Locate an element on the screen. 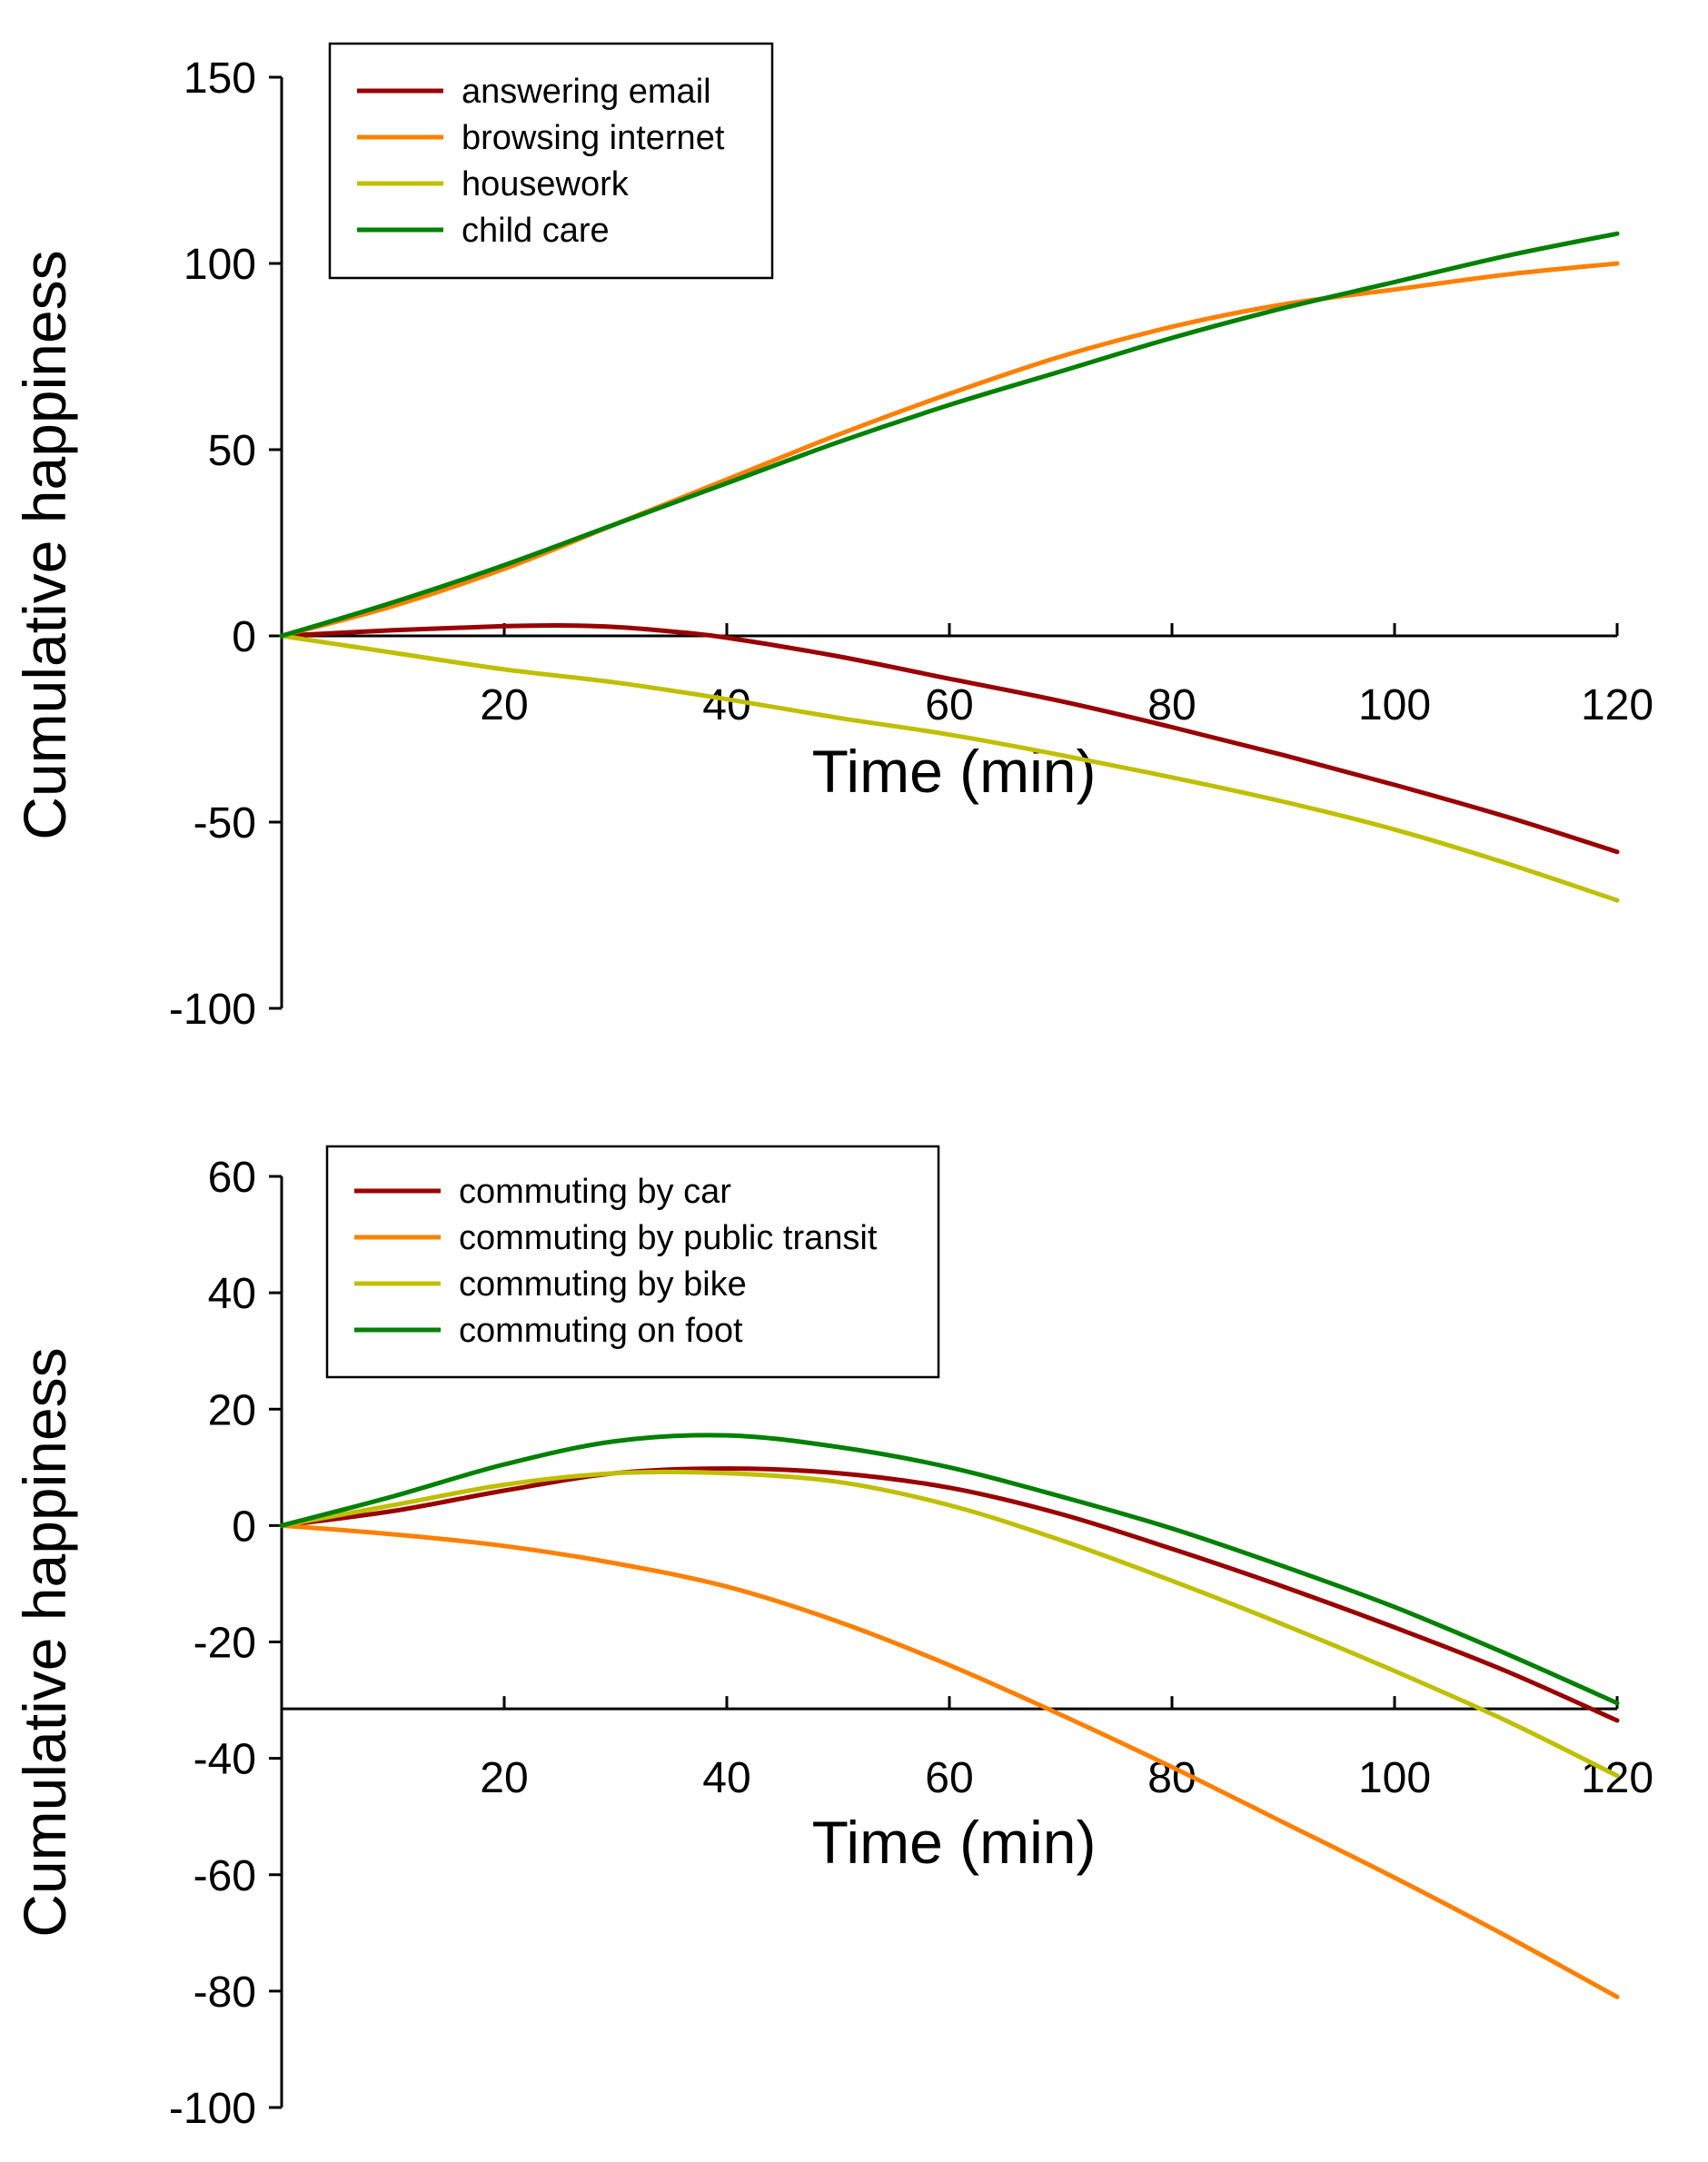  legend-label: commuting by public transit is located at coordinates (668, 1238).